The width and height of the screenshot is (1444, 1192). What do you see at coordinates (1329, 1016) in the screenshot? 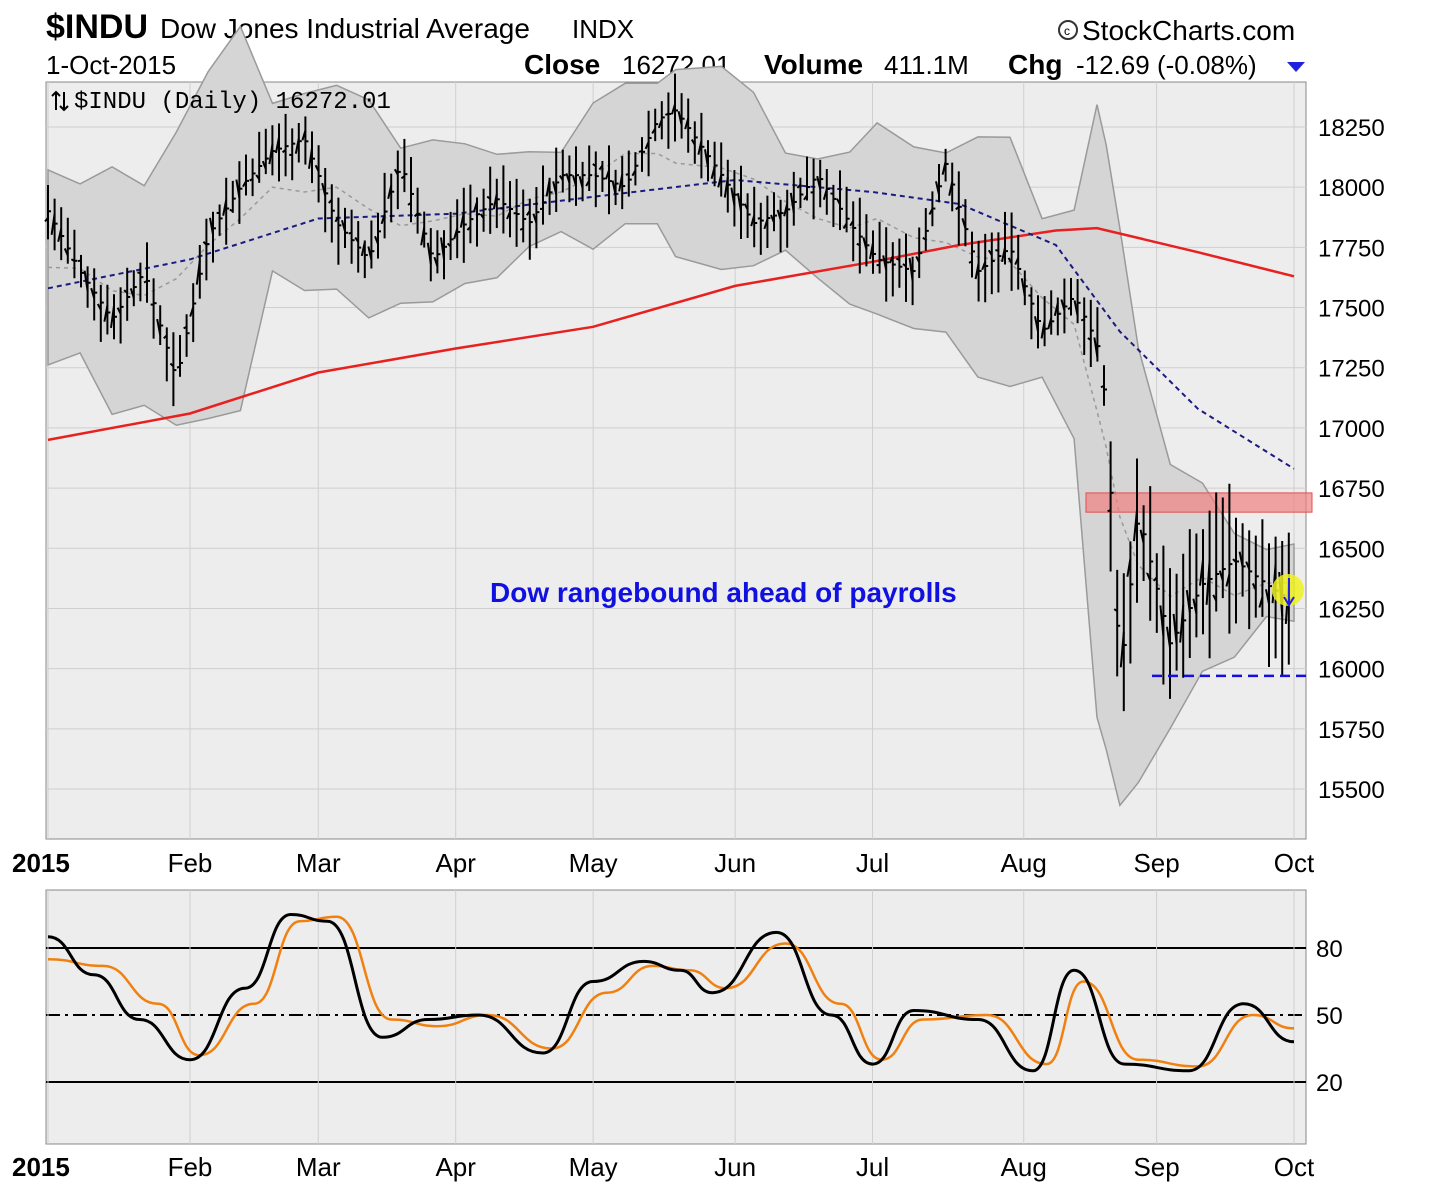
I see `stochastic-axis: 20 50 80` at bounding box center [1329, 1016].